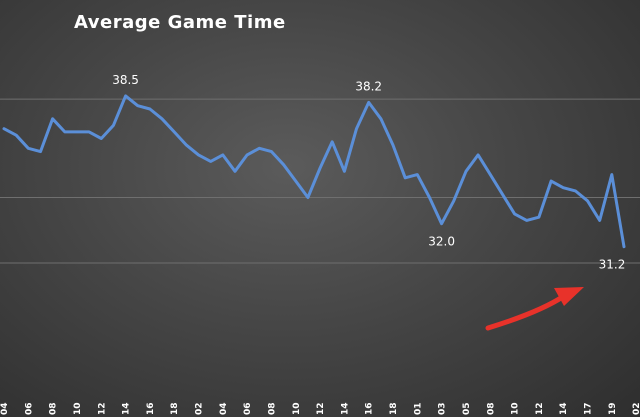  Describe the element at coordinates (612, 265) in the screenshot. I see `data-label: 31.2` at that location.